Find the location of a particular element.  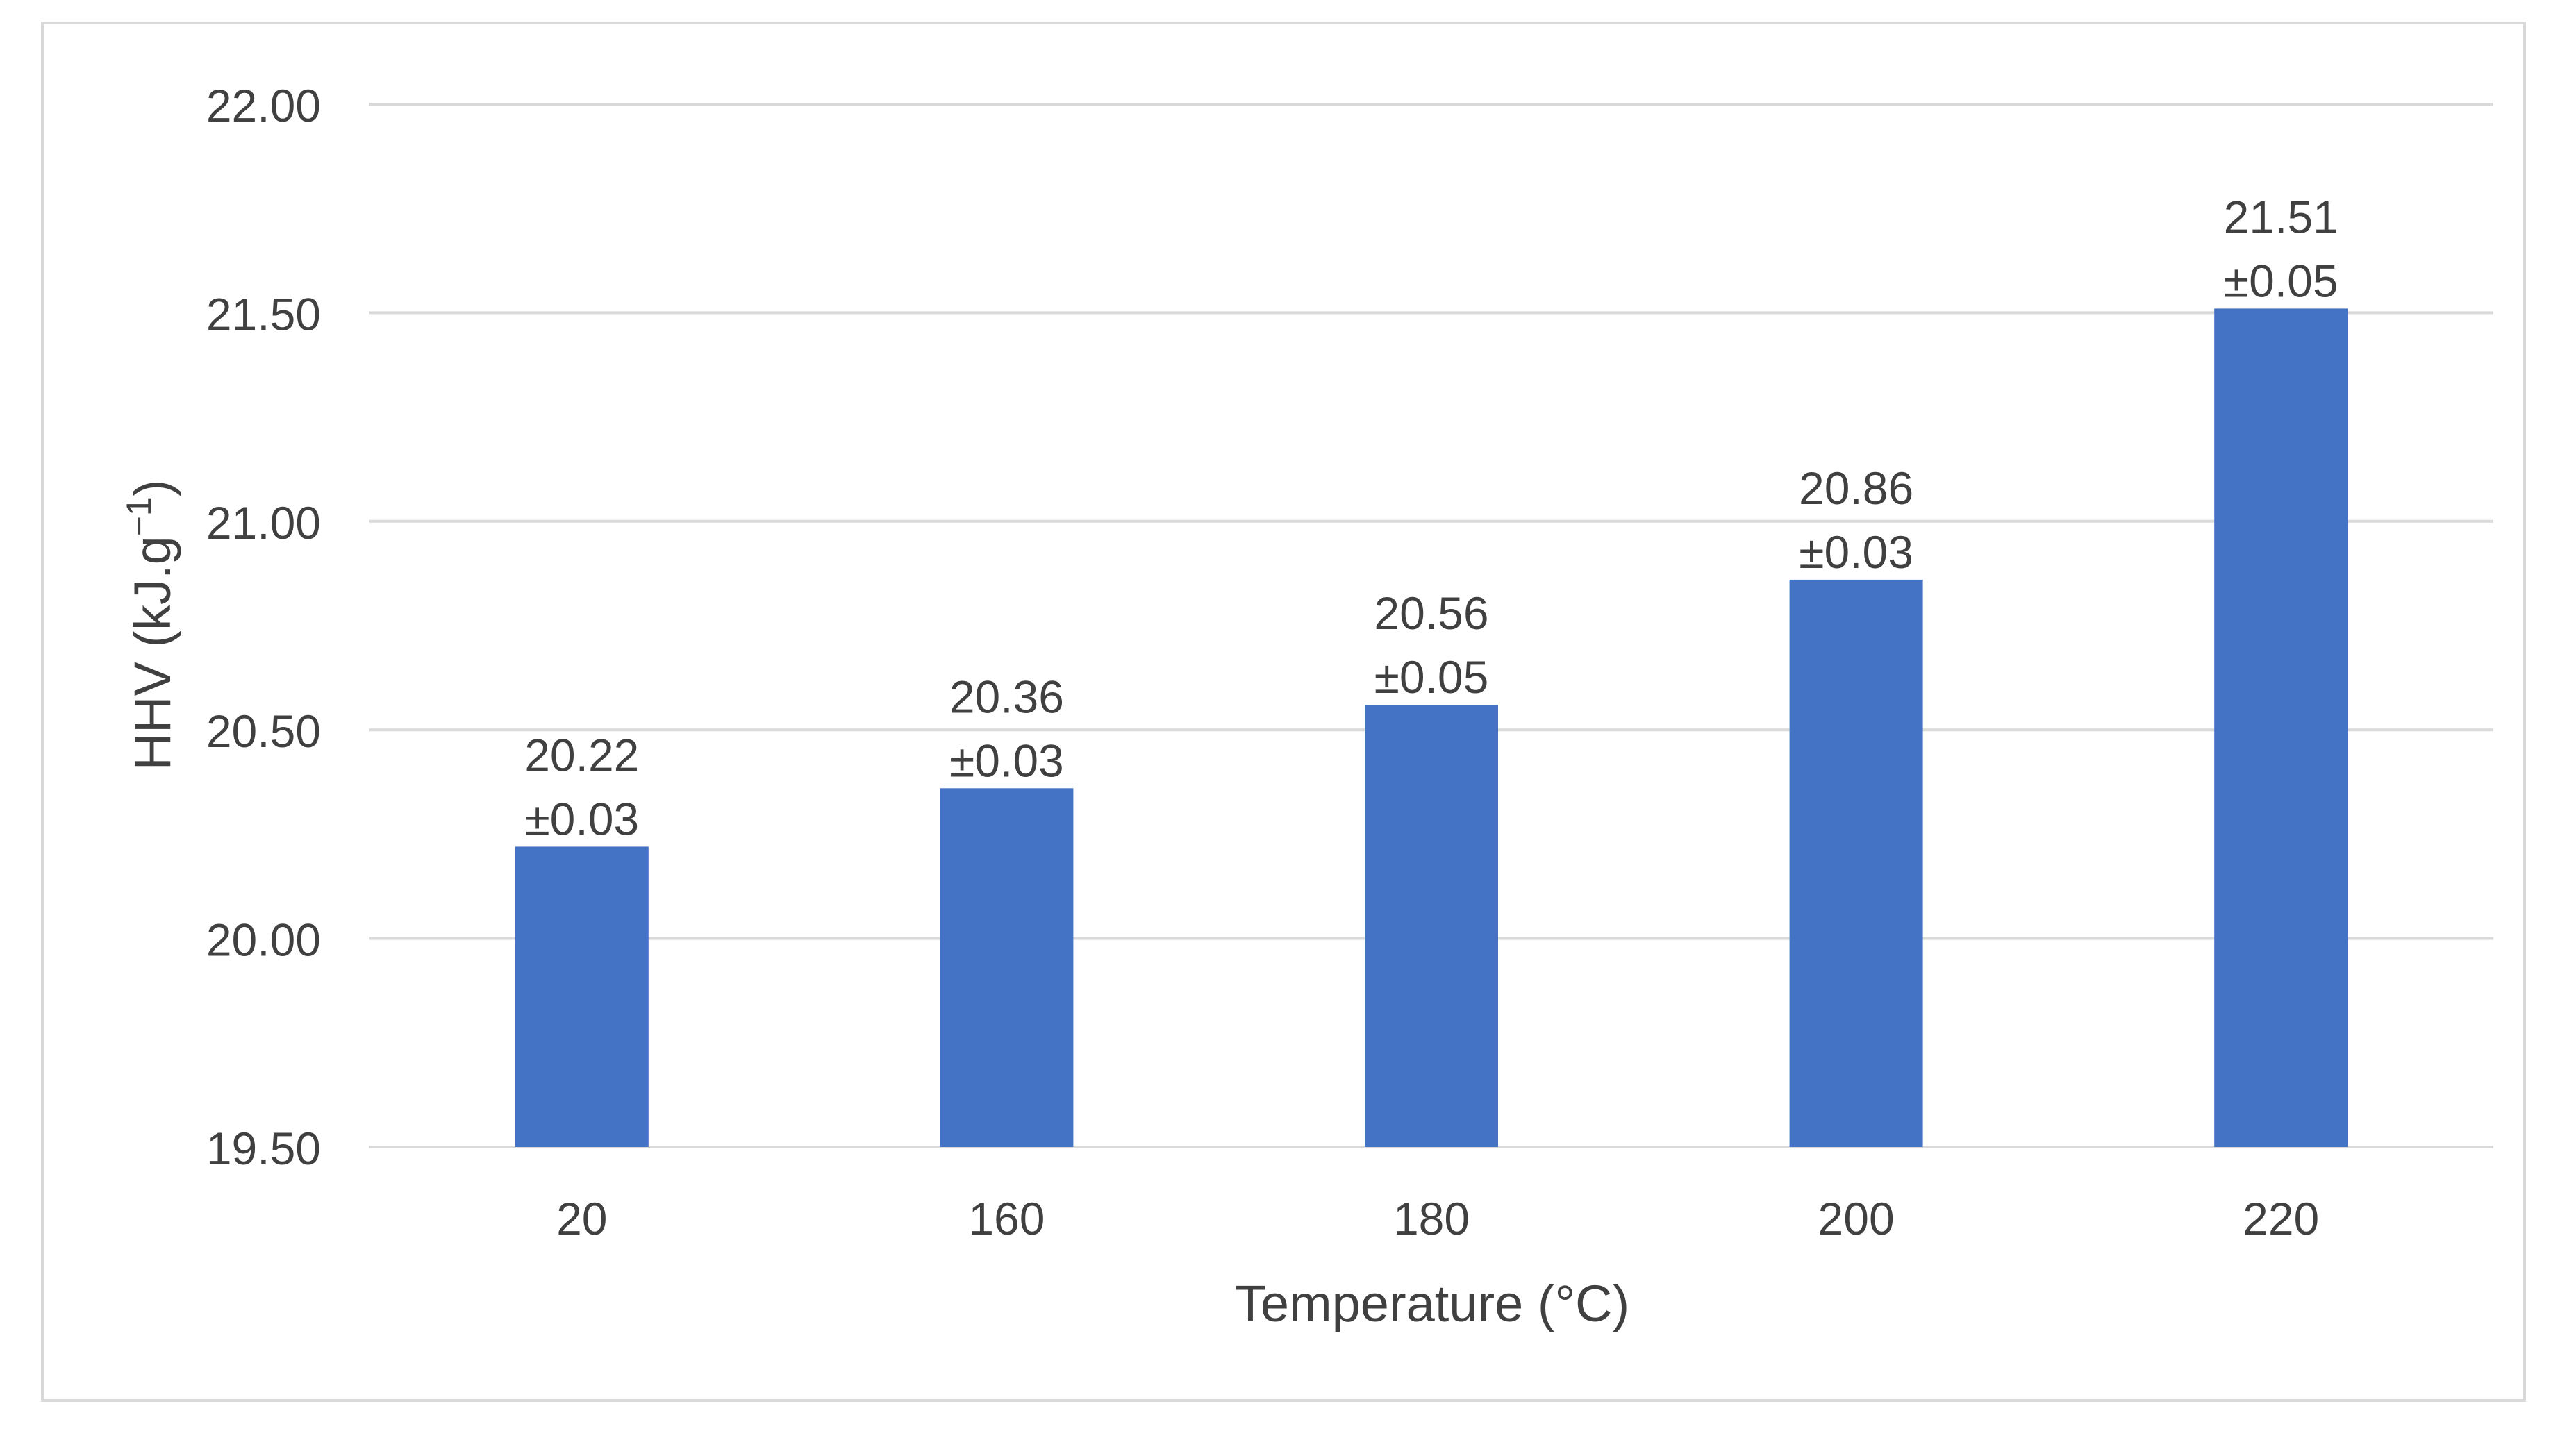

x-tick-labels: 20 160 180 200 220 is located at coordinates (1437, 1218).